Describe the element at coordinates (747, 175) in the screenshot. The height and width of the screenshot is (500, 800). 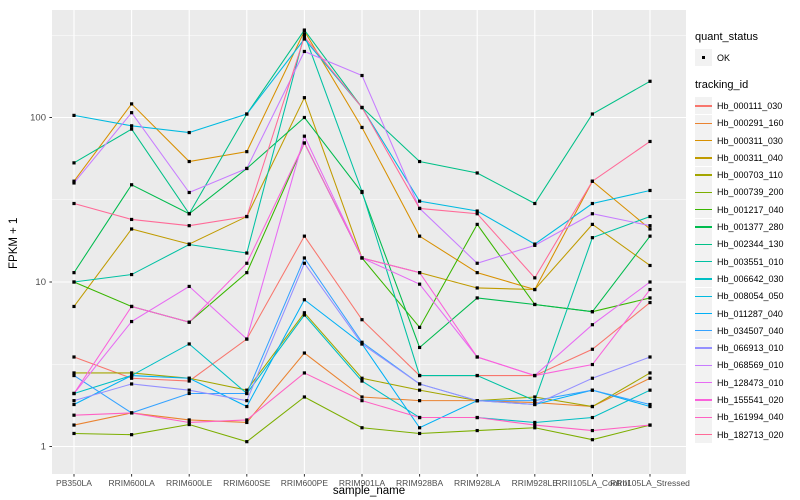
I see `legend-item: Hb_000703_110` at that location.